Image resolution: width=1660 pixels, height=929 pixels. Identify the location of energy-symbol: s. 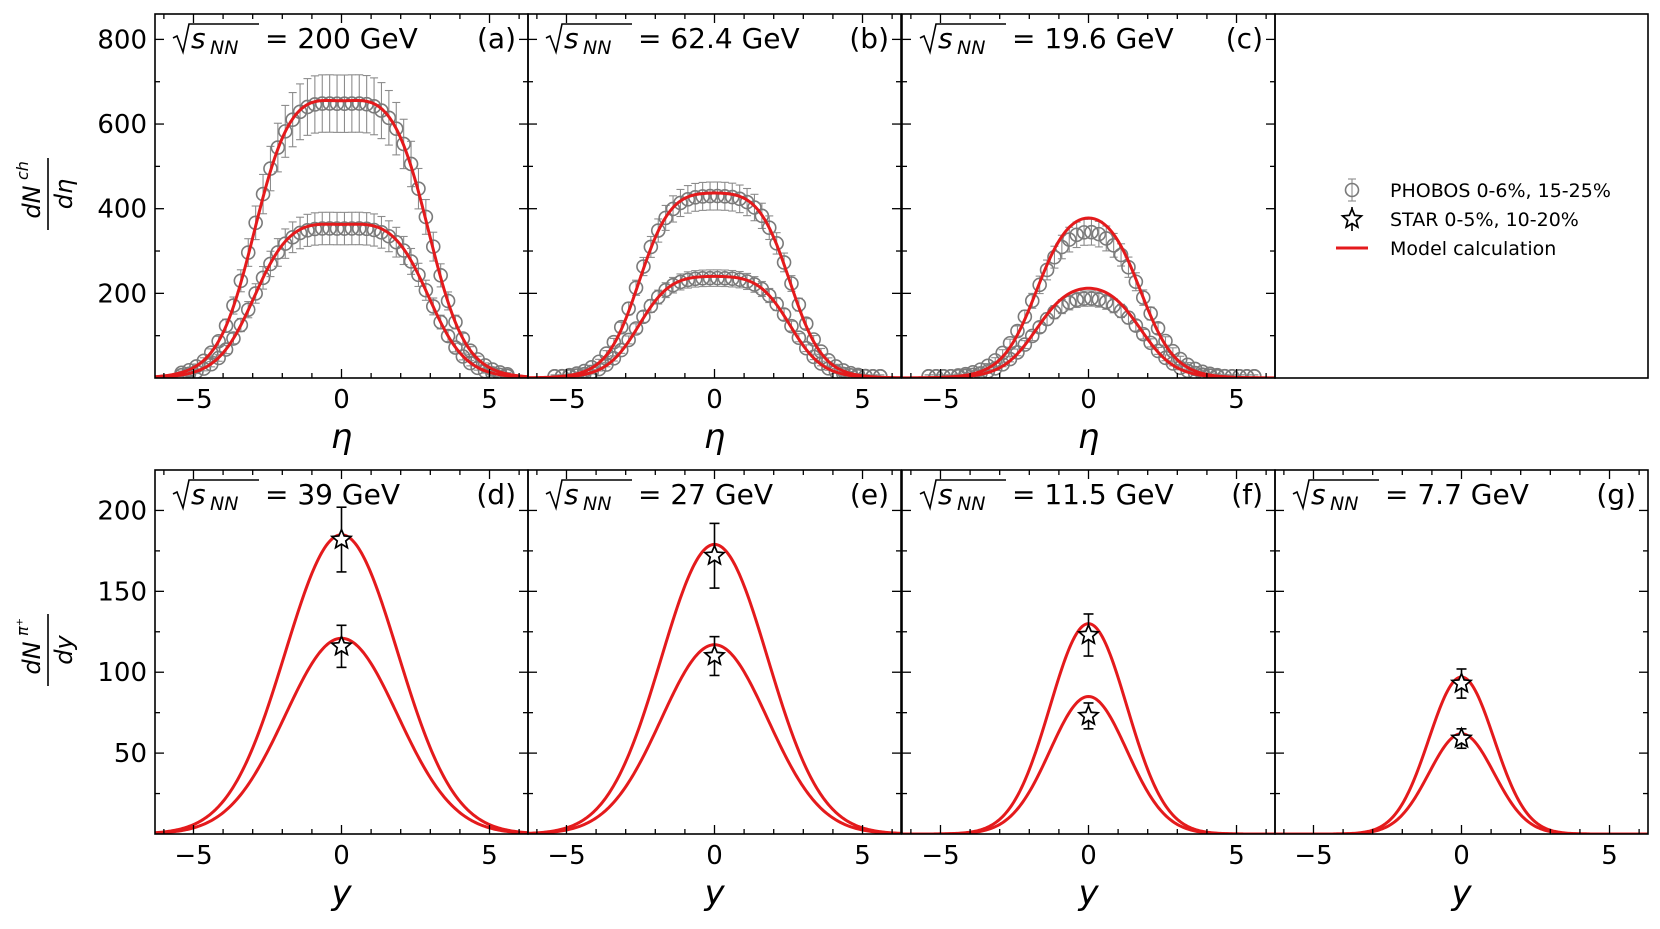
(571, 38).